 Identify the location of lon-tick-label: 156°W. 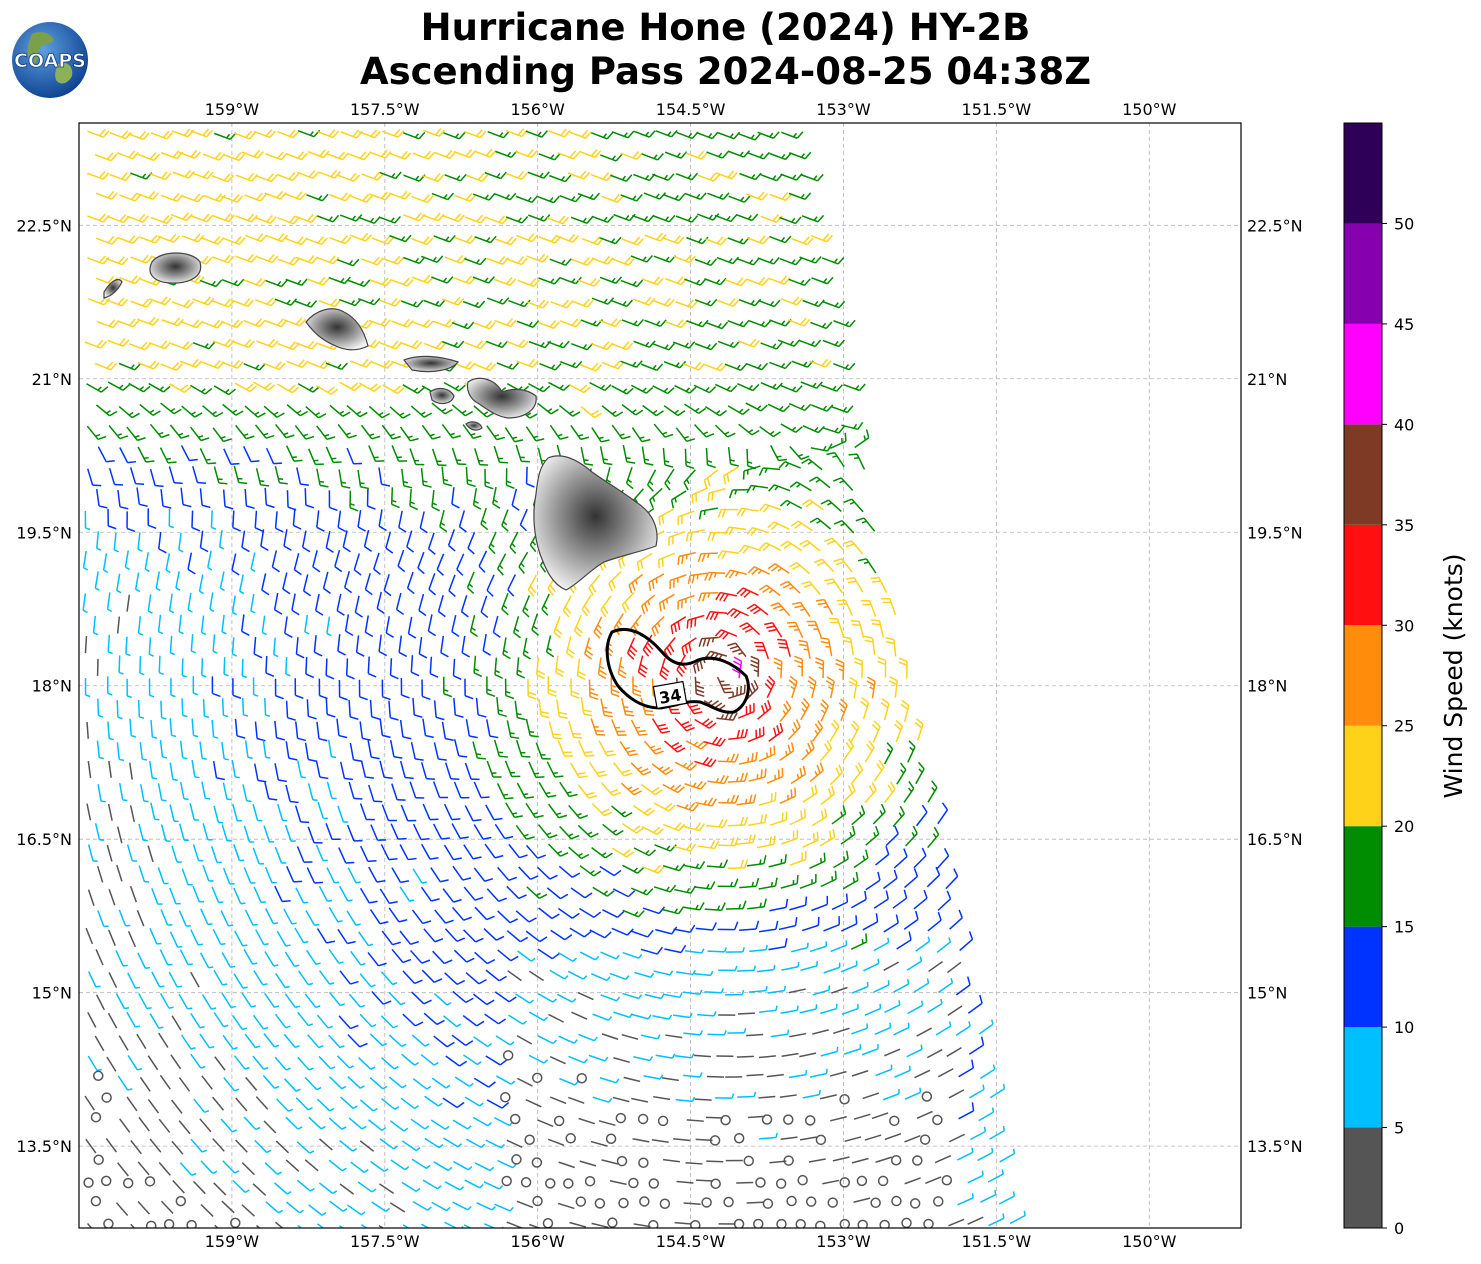
(538, 109).